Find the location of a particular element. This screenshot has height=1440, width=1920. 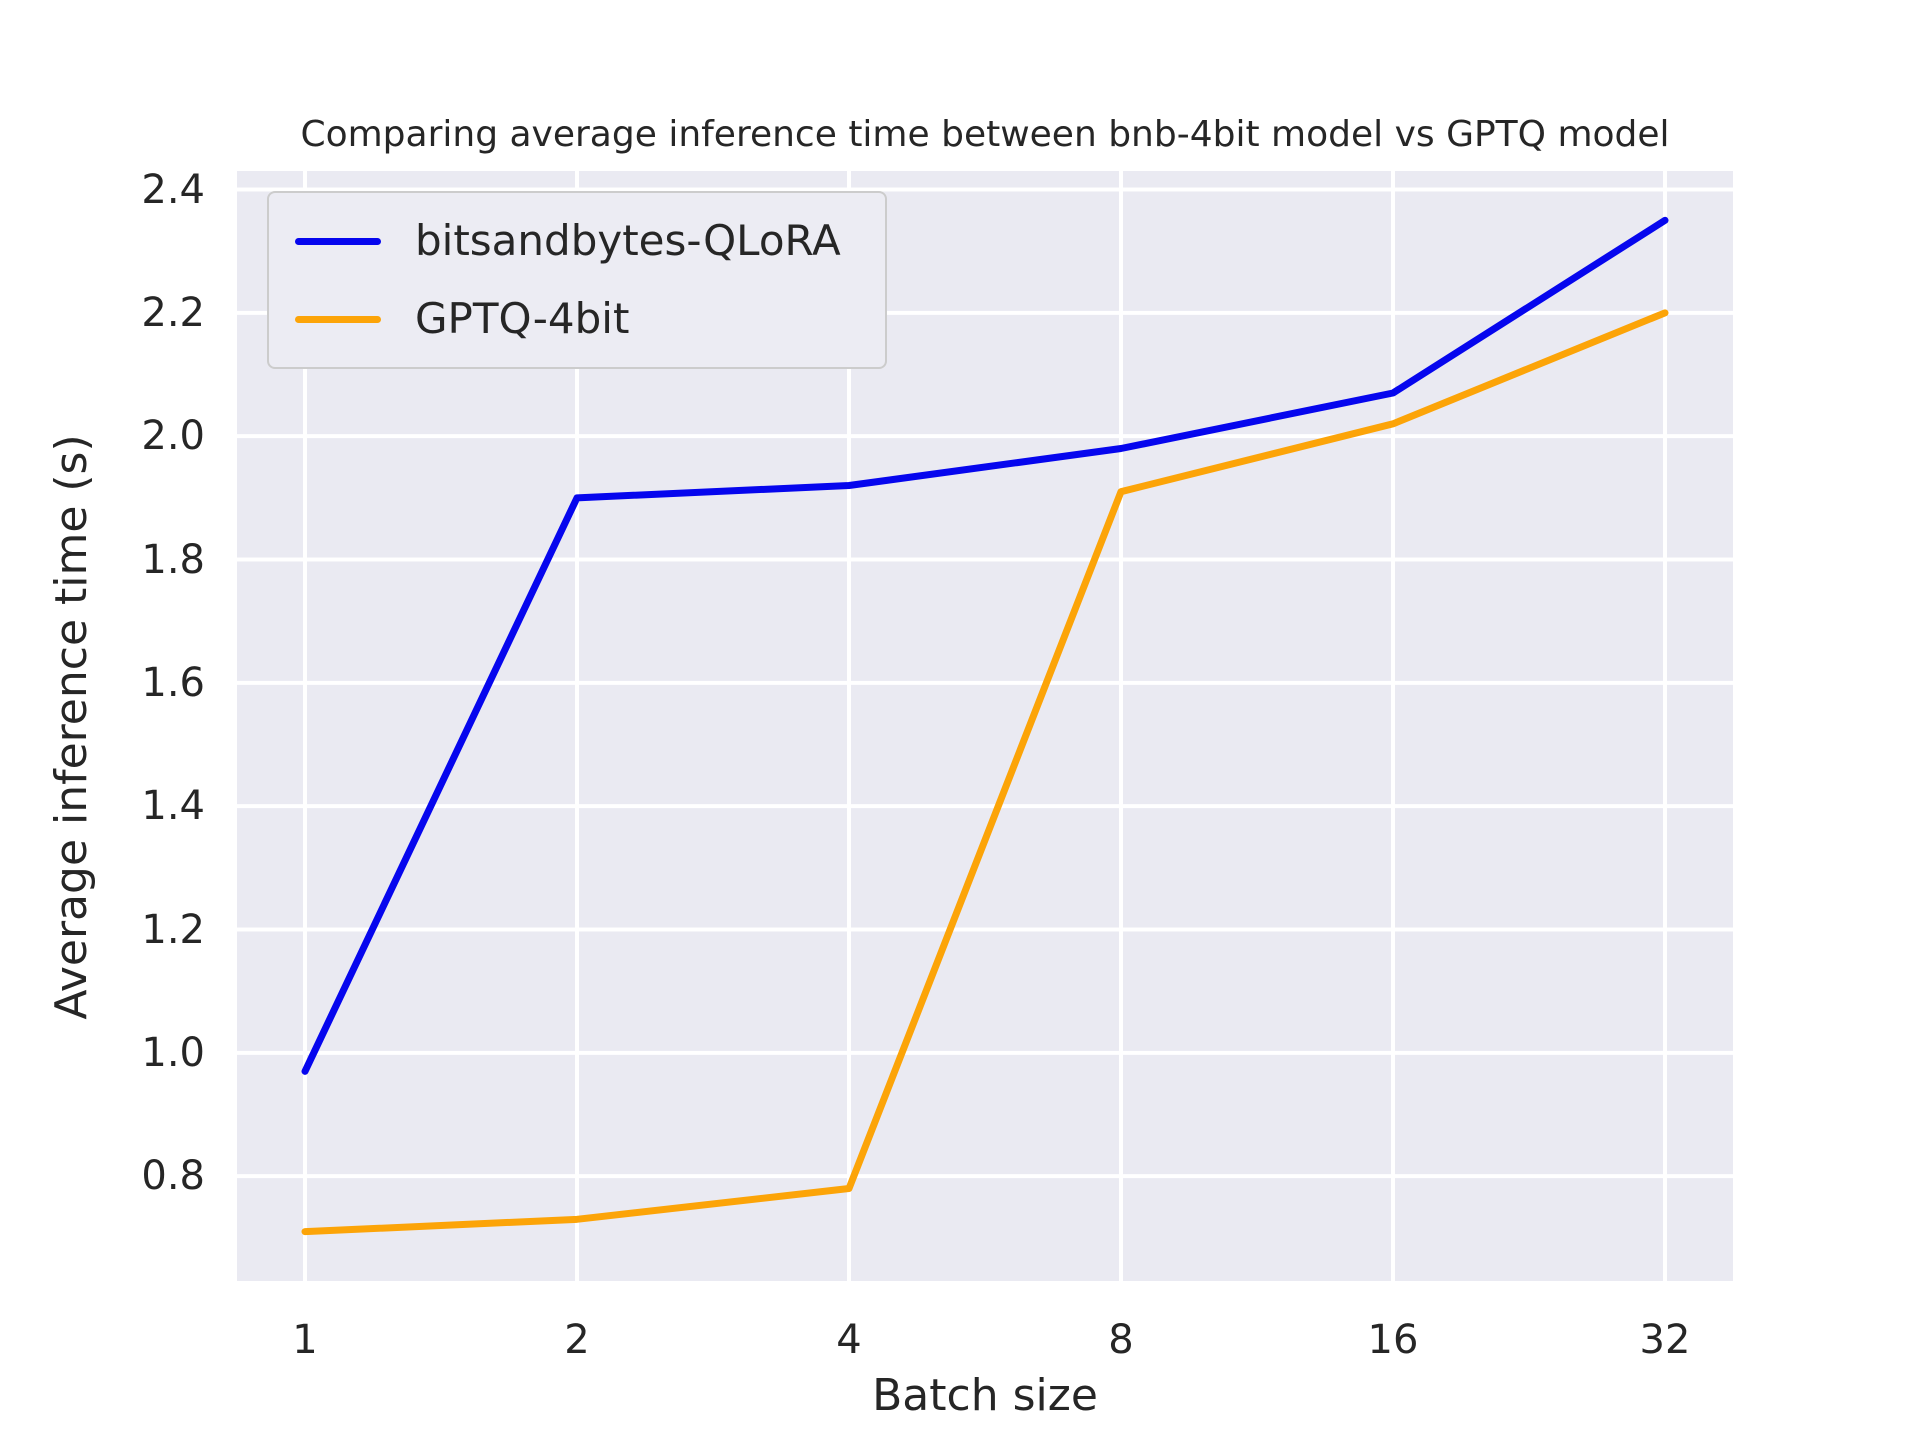

legend-label: bitsandbytes-QLoRA is located at coordinates (628, 240).